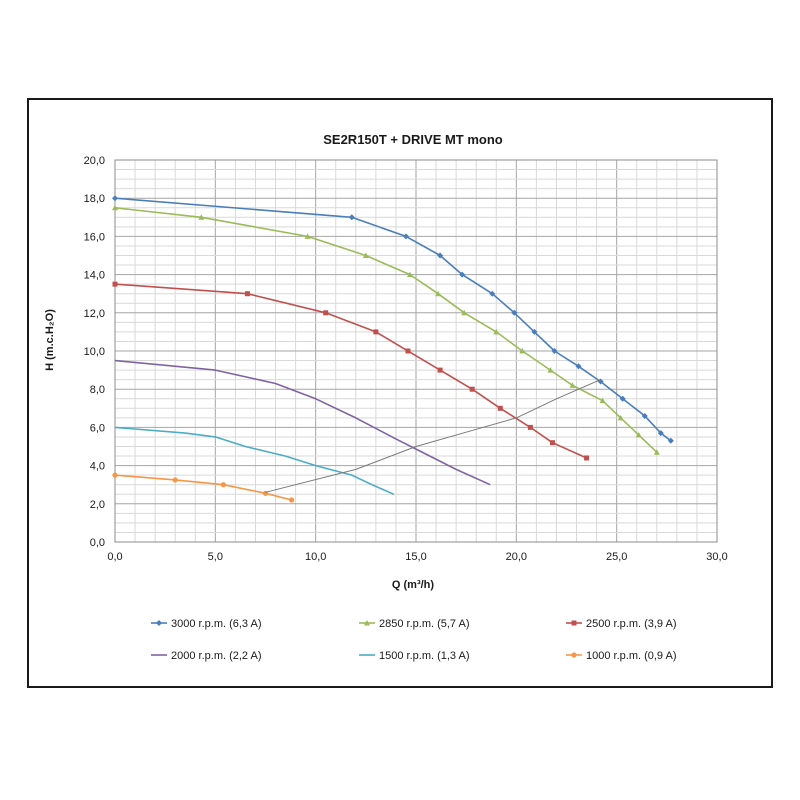 The height and width of the screenshot is (800, 800). I want to click on y-tick-label: 8,0, so click(97, 390).